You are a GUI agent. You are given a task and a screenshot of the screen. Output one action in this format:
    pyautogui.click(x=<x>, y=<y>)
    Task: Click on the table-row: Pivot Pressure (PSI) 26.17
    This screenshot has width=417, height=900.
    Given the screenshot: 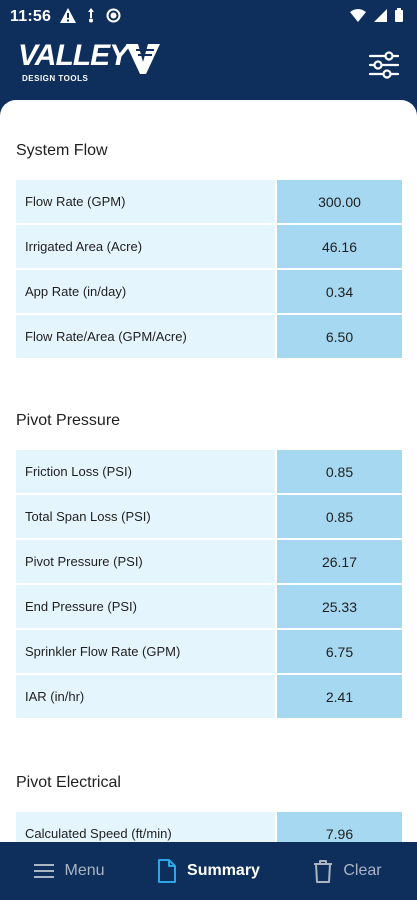 What is the action you would take?
    pyautogui.click(x=209, y=561)
    